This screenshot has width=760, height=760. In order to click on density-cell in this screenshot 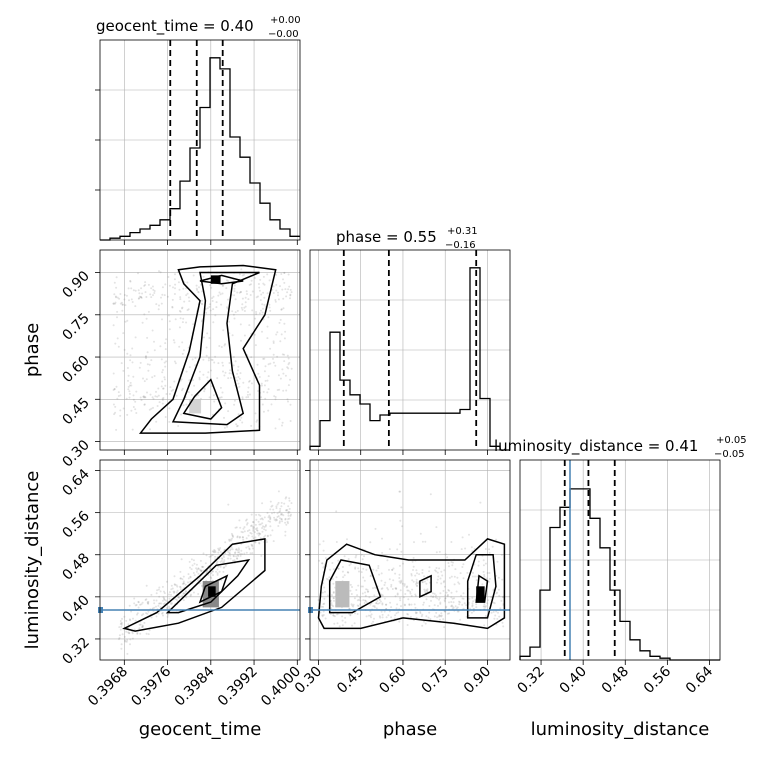, I will do `click(195, 406)`.